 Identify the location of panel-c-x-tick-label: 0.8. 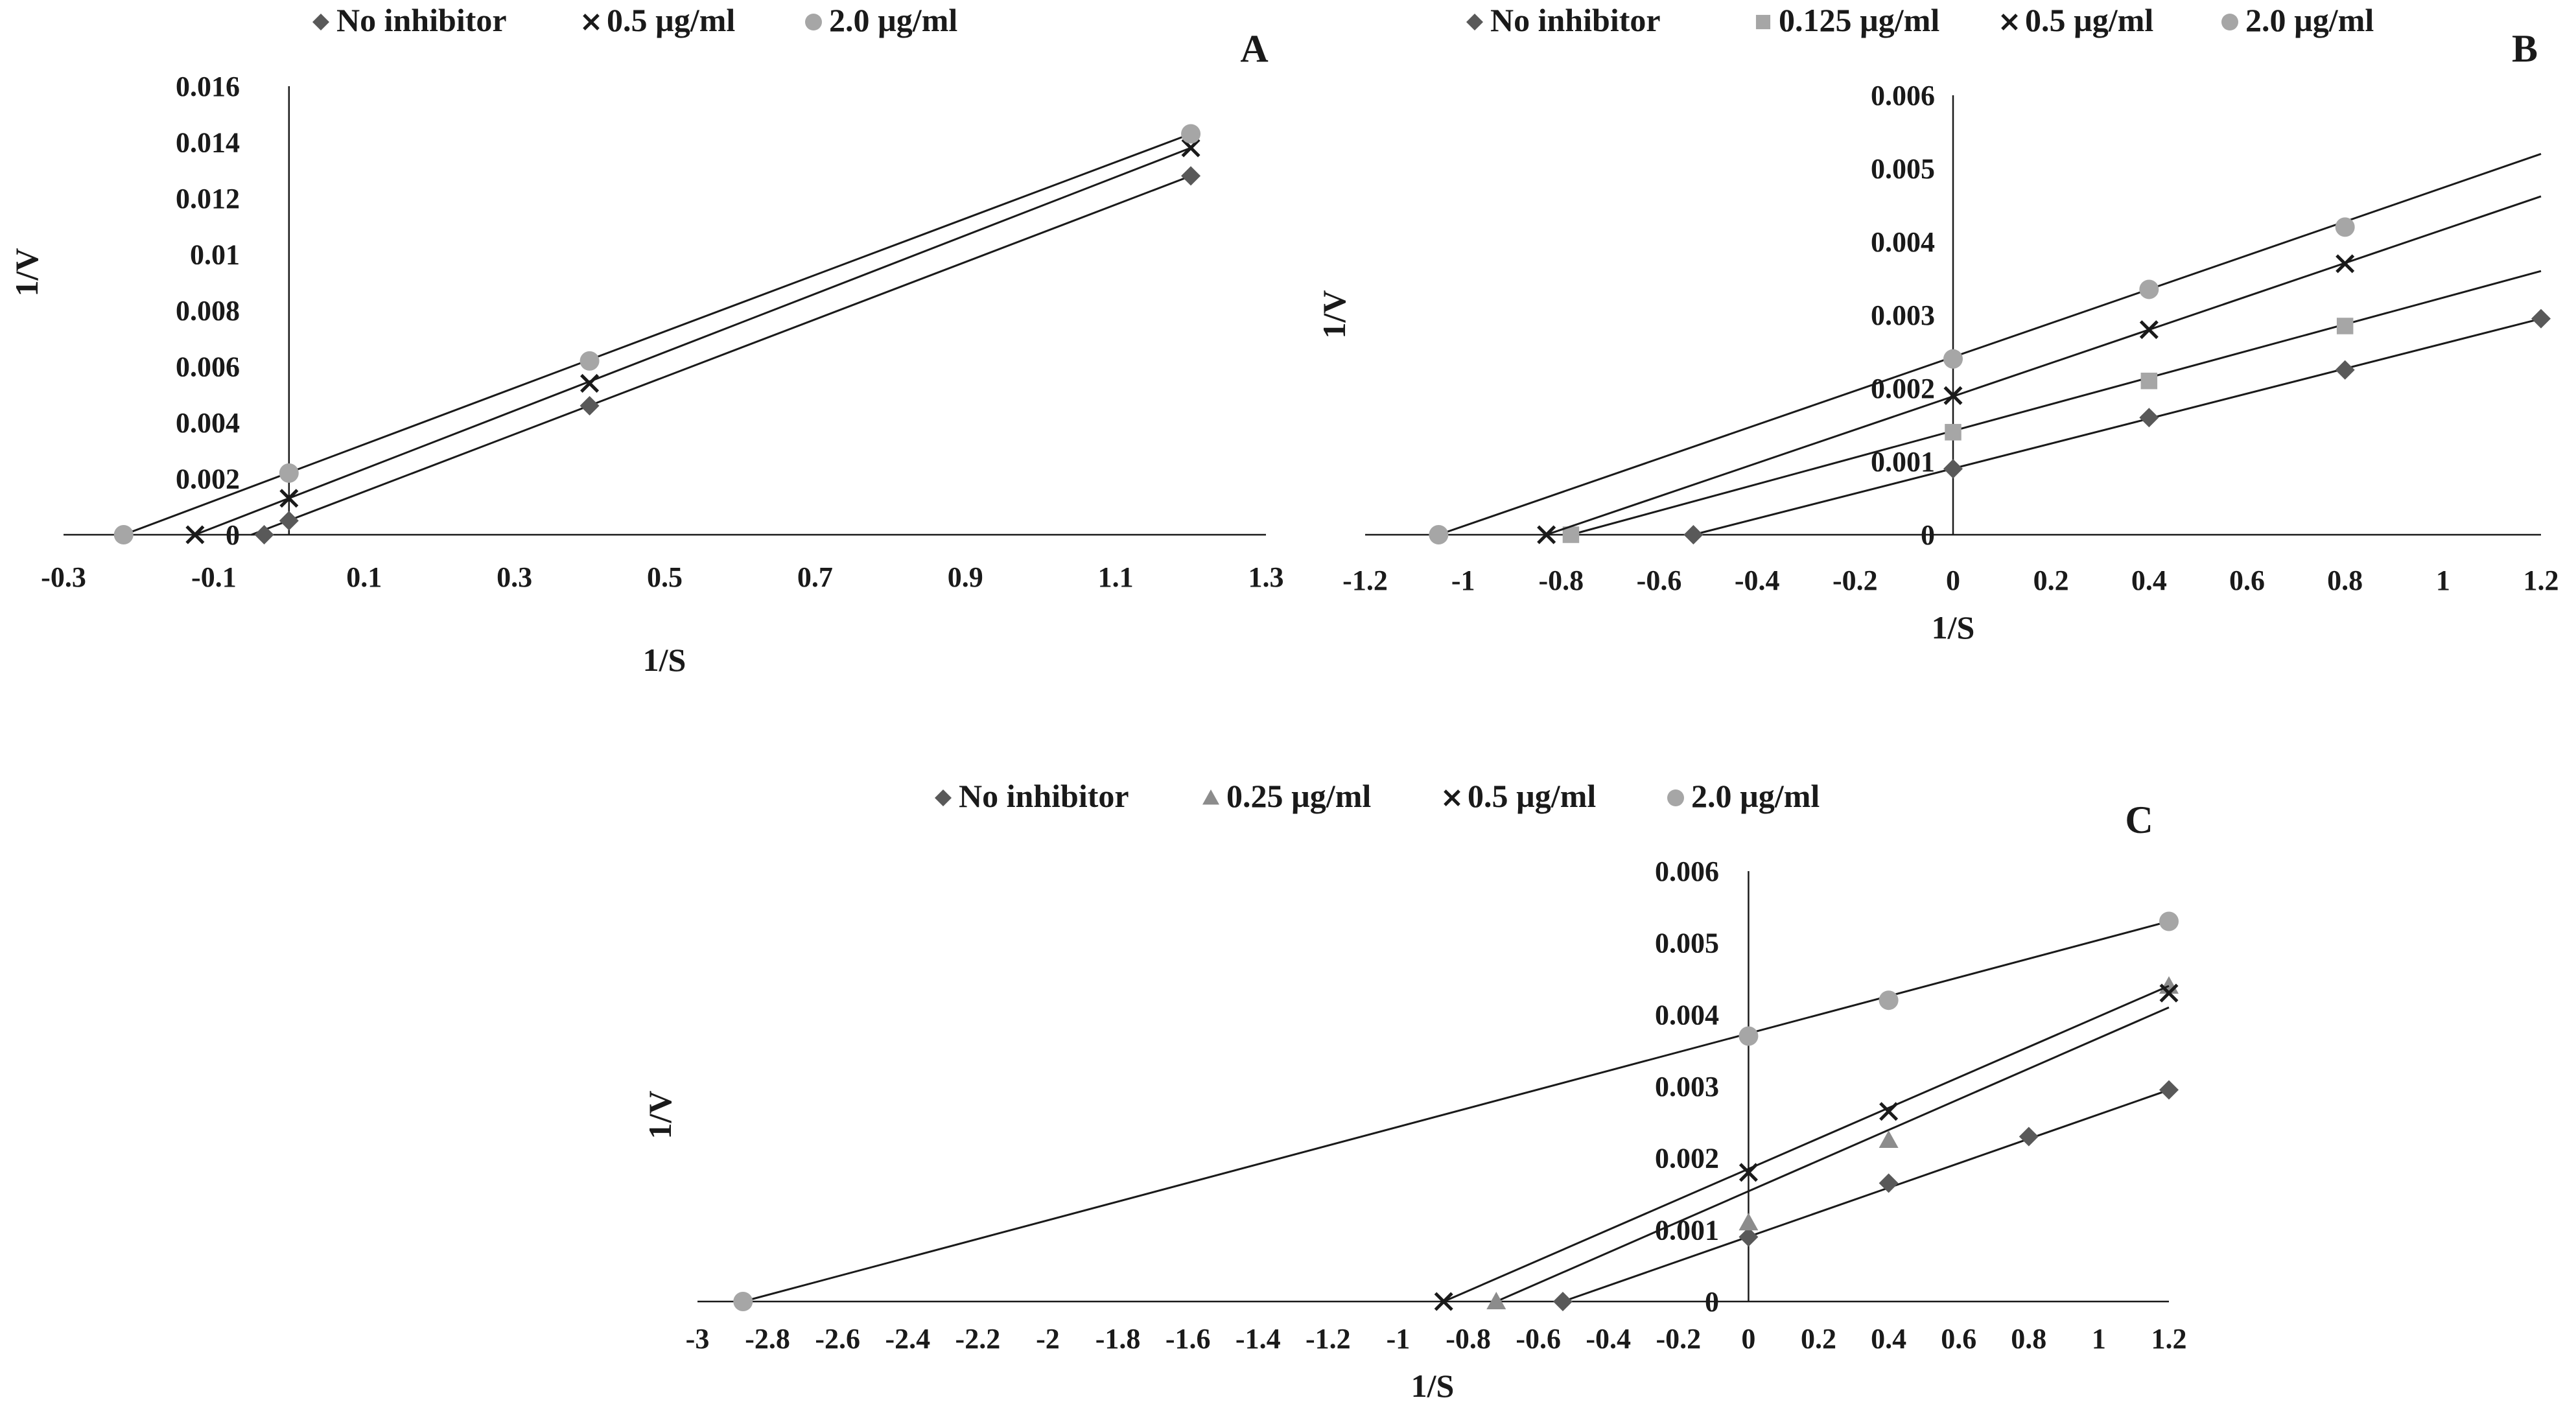
(2028, 1339).